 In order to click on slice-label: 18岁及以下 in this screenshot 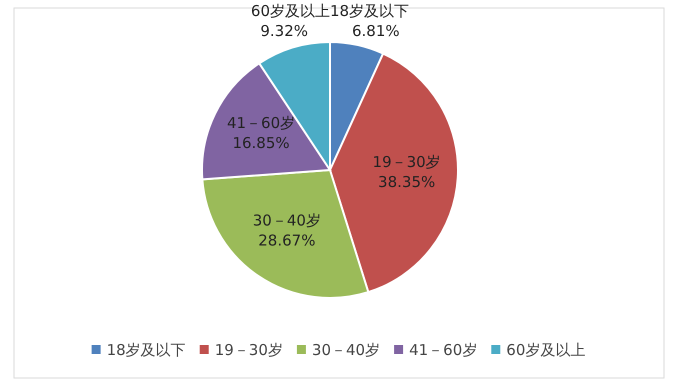, I will do `click(370, 11)`.